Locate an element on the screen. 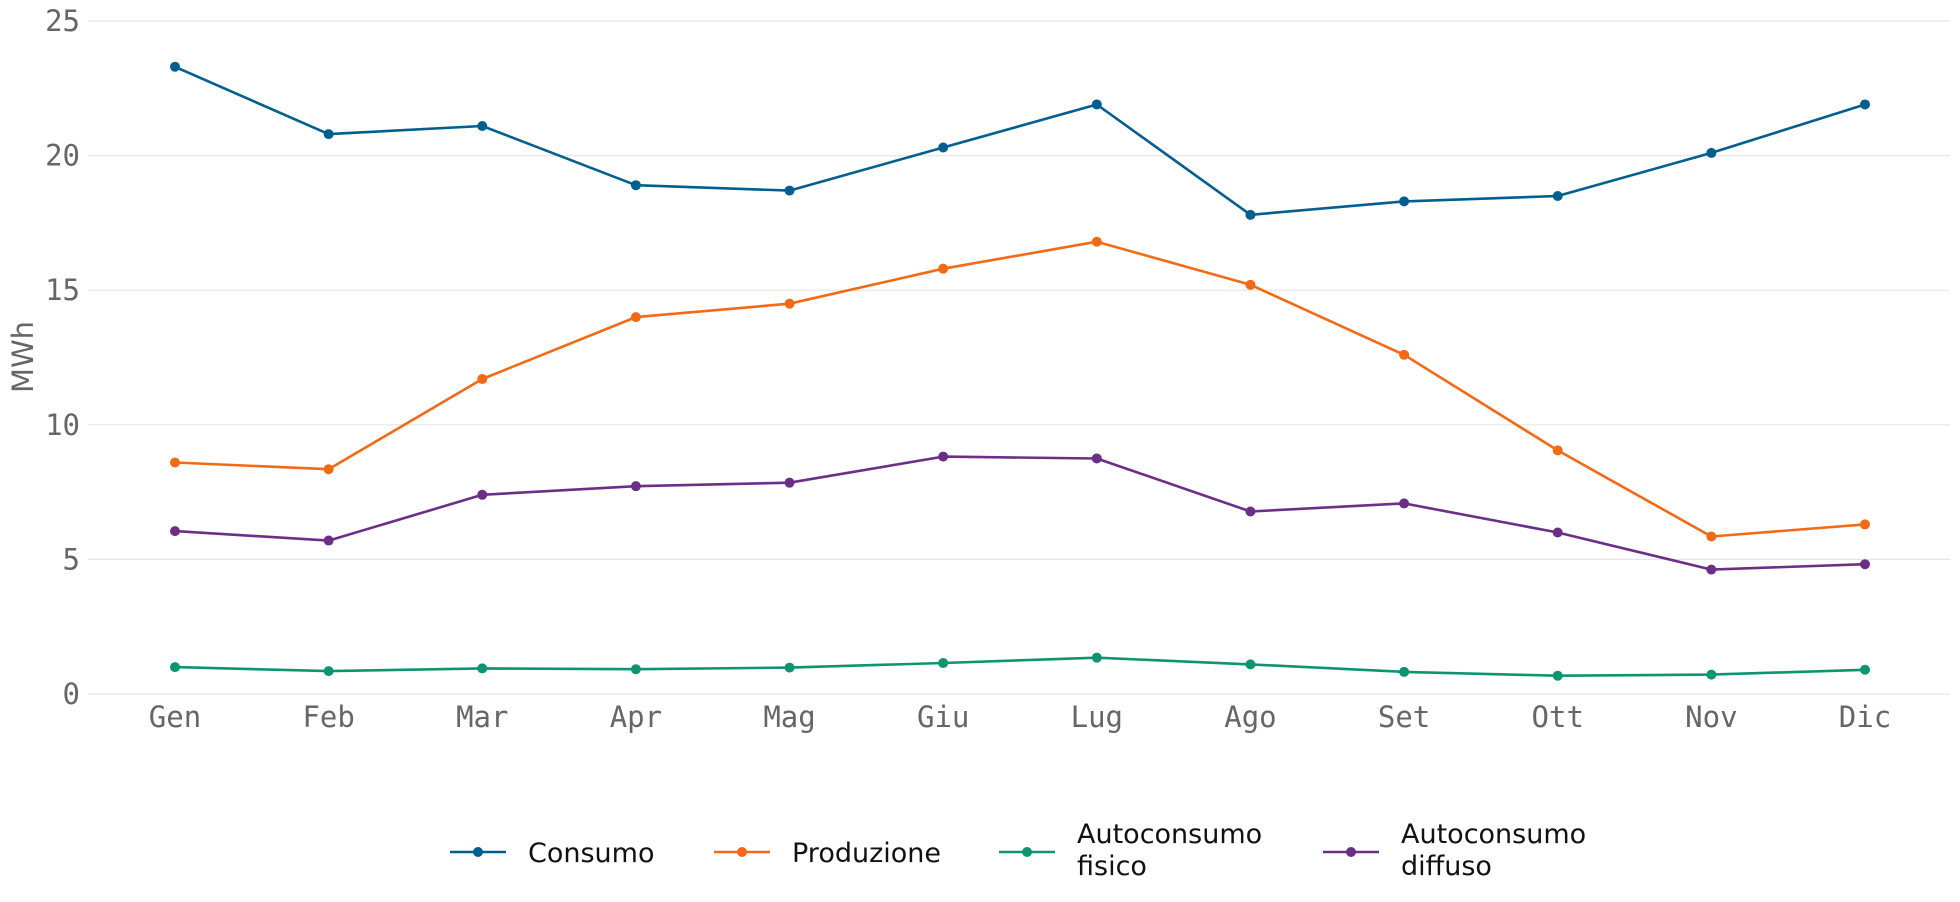 The width and height of the screenshot is (1960, 902). y-axis: 0 5 10 15 20 25 is located at coordinates (62, 357).